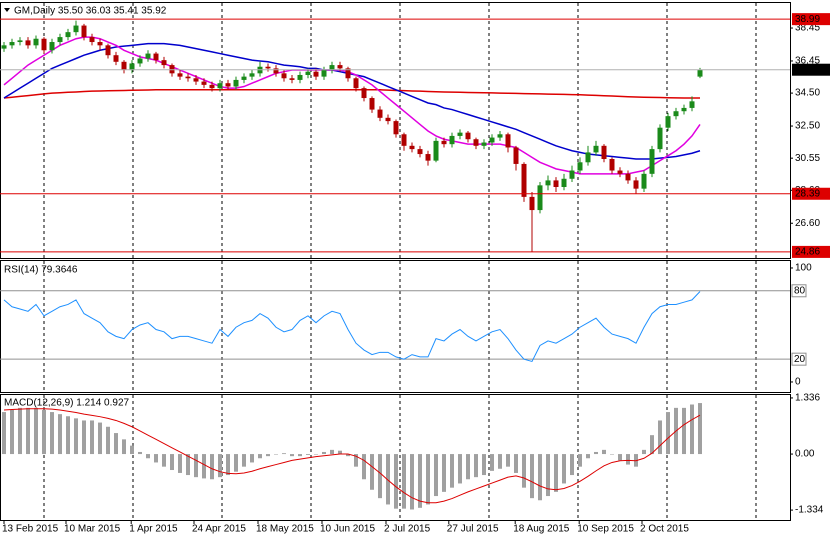 This screenshot has width=832, height=536. What do you see at coordinates (7, 10) in the screenshot?
I see `menu-icon` at bounding box center [7, 10].